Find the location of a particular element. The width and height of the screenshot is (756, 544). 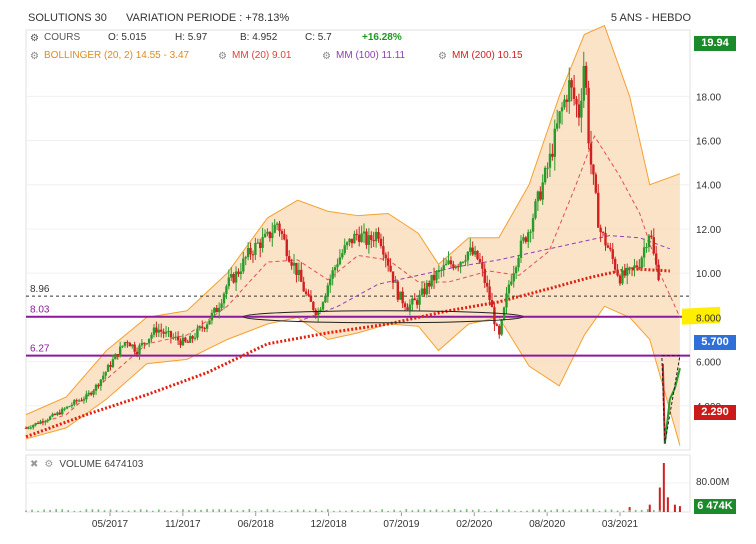

bollinger-legend: ⚙ BOLLINGER (20, 2) 14.55 - 3.47 is located at coordinates (110, 56).